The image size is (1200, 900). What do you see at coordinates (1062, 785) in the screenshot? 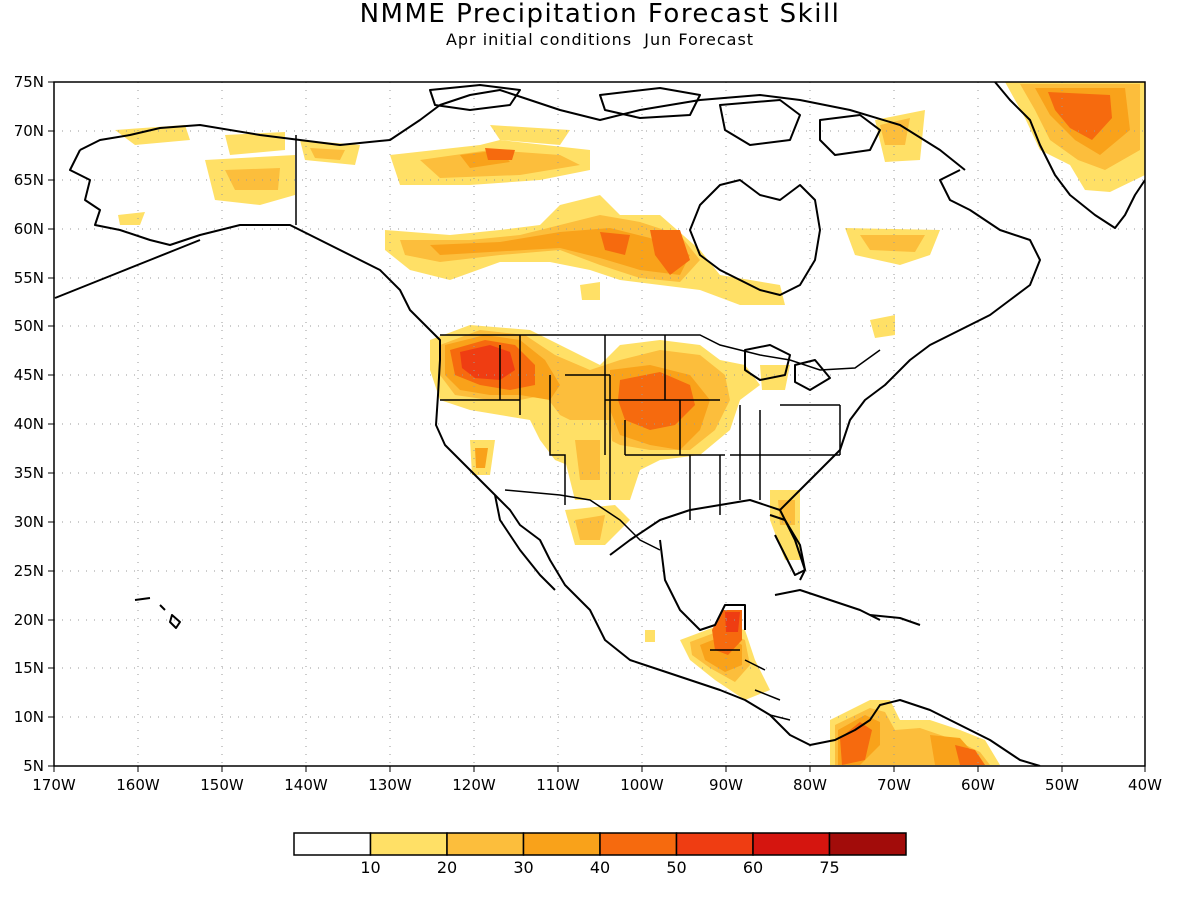
I see `lon-tick-label: 50W` at bounding box center [1062, 785].